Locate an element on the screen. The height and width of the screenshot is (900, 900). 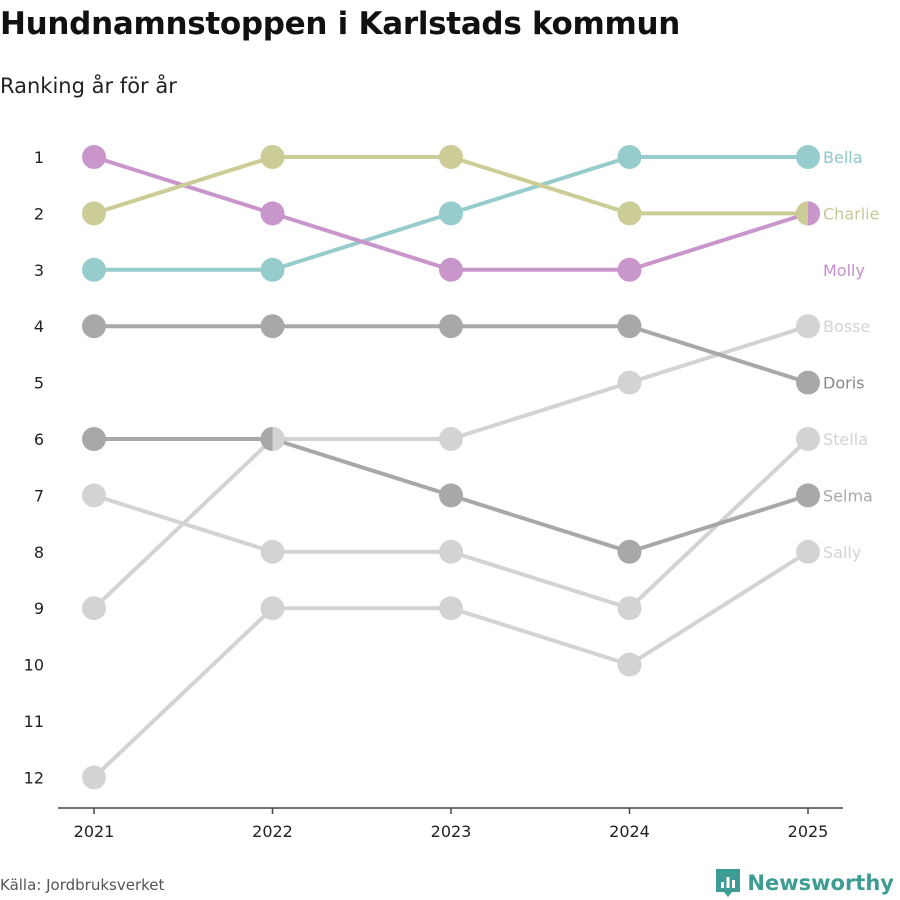
x-tick-2025: 2025 is located at coordinates (808, 831).